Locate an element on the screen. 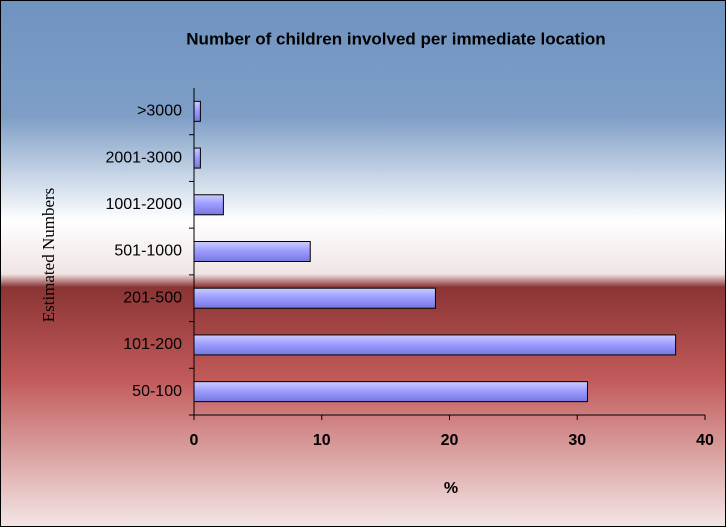 The width and height of the screenshot is (726, 527). x-axis-label: % is located at coordinates (451, 488).